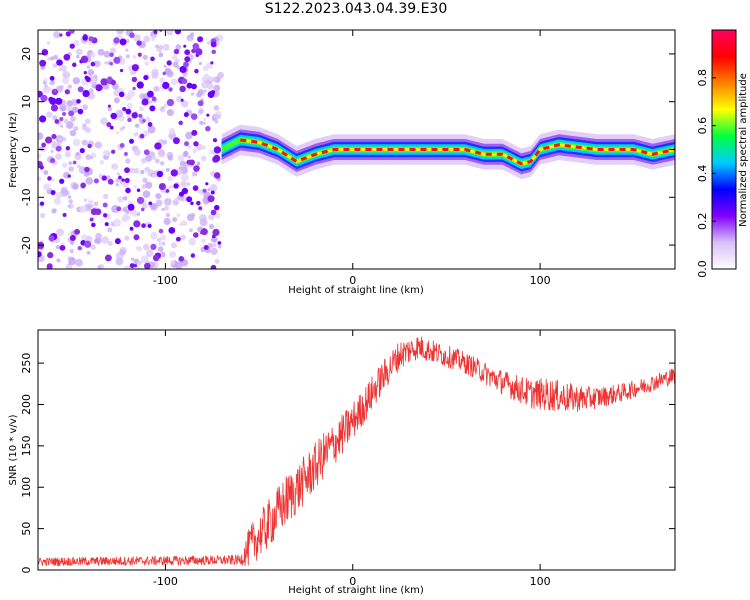 Image resolution: width=750 pixels, height=600 pixels. I want to click on snr-y-tick-label-5: 250, so click(26, 363).